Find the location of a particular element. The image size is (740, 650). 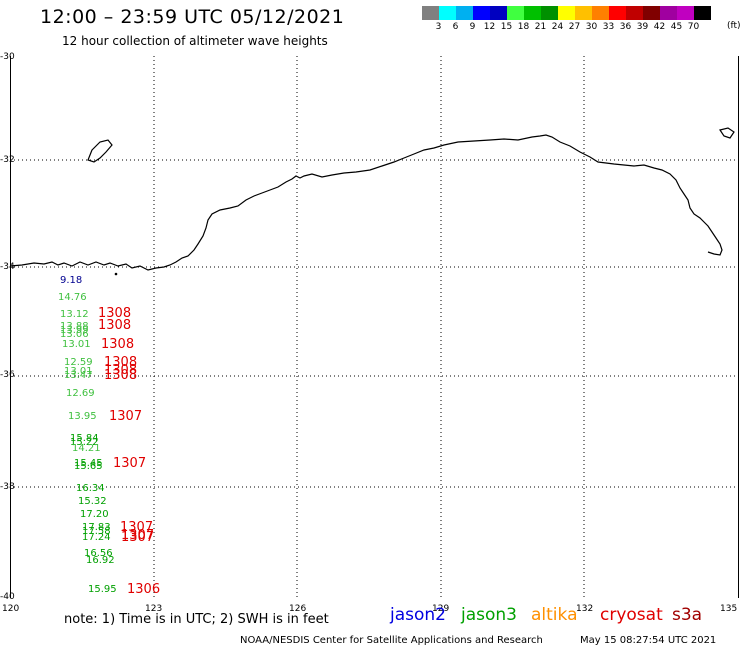

wave-height-label: 15.65 is located at coordinates (88, 466).